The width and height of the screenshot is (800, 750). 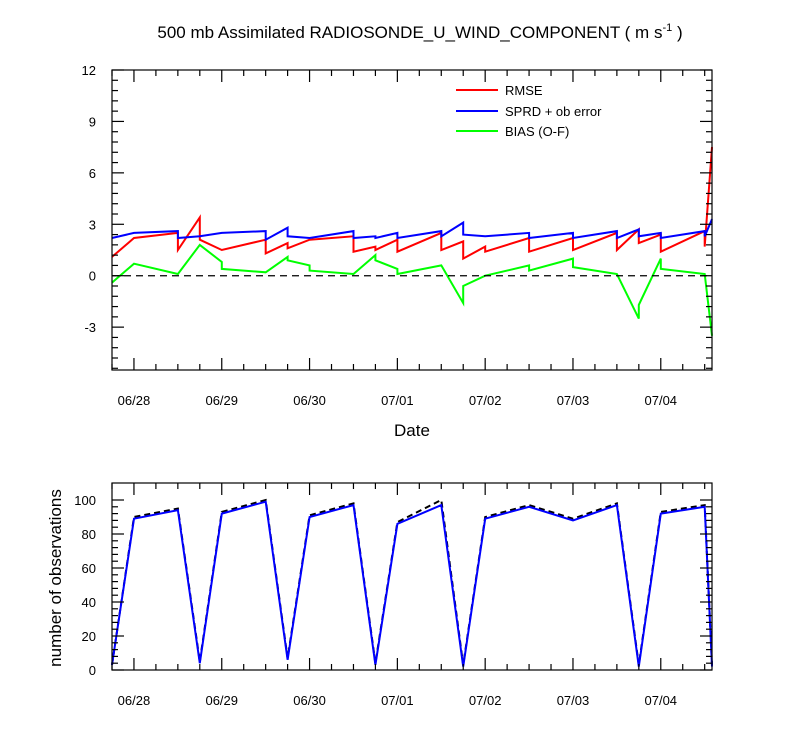 I want to click on series-line-sprd-ob-error, so click(x=412, y=230).